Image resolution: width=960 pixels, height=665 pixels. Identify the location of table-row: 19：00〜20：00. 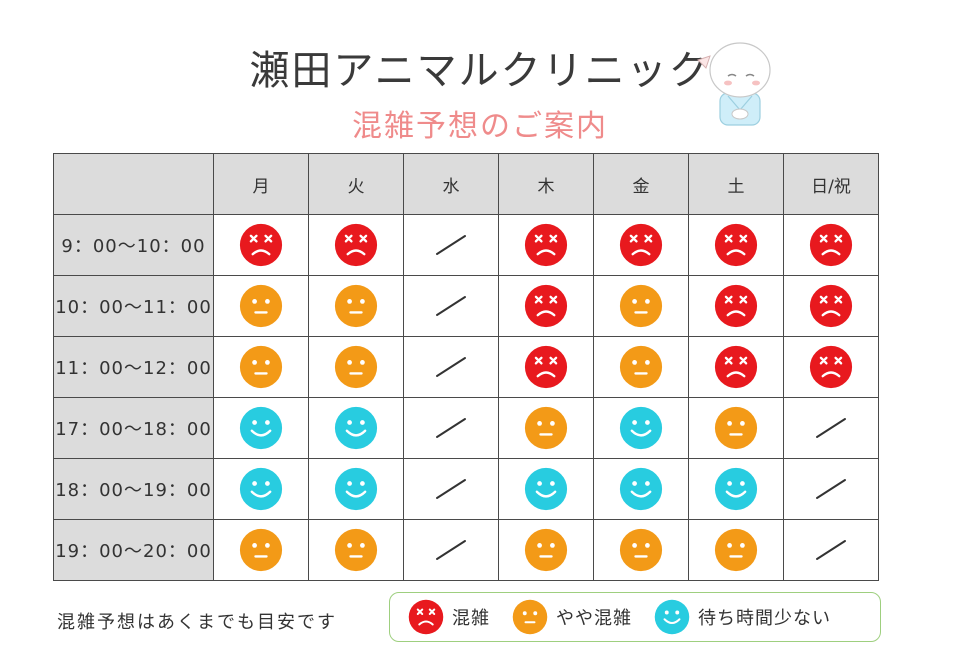
(466, 550).